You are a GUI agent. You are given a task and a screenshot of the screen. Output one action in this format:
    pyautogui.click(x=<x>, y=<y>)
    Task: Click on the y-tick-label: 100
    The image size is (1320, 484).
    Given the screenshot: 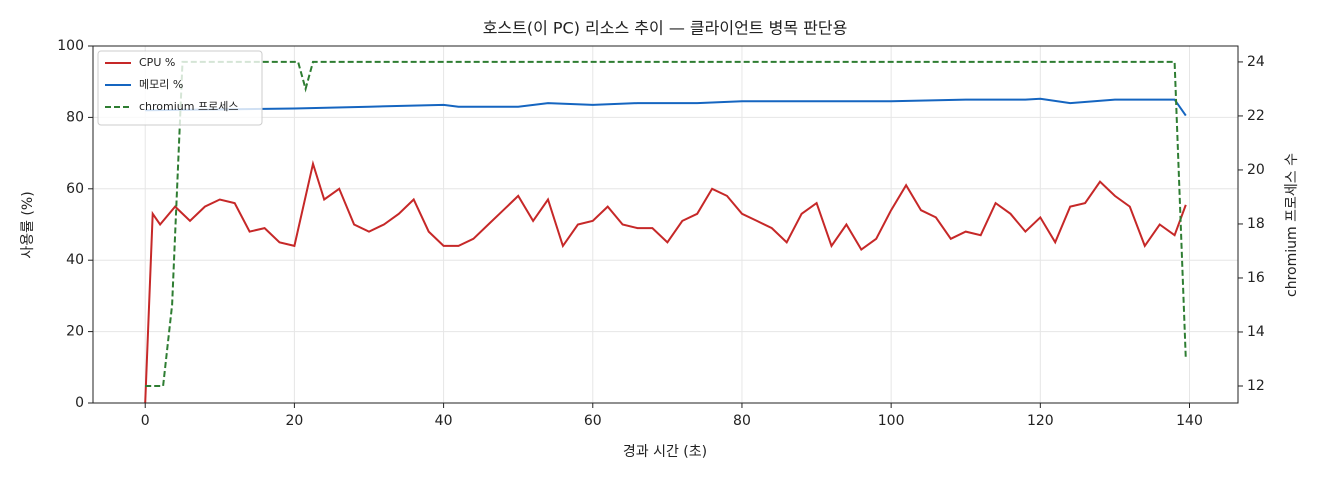 What is the action you would take?
    pyautogui.click(x=70, y=46)
    